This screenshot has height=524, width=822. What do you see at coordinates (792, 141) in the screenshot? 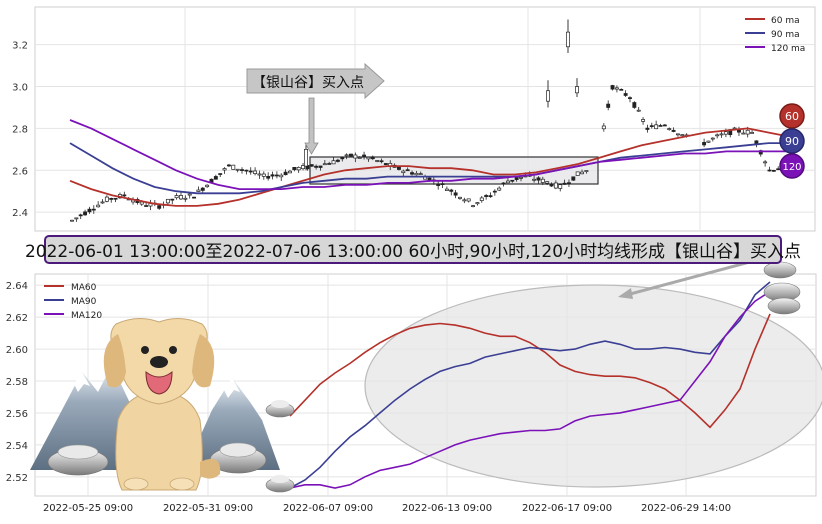
I see `badge-90-label: 90` at bounding box center [792, 141].